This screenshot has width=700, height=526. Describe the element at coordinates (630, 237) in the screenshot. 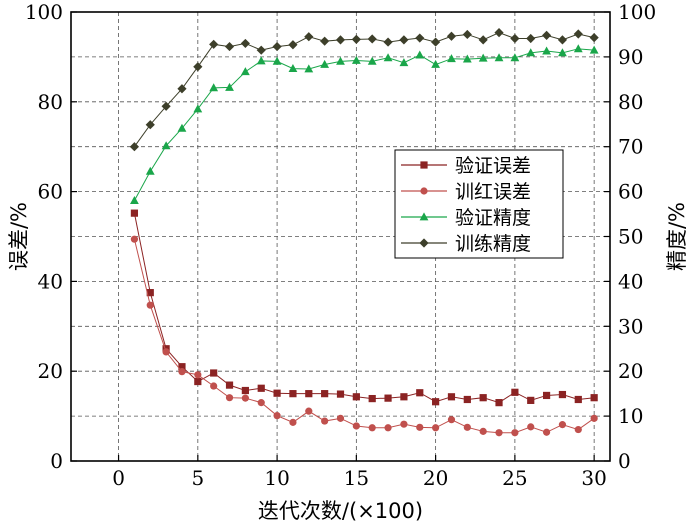

I see `y-right-tick-label: 50` at that location.